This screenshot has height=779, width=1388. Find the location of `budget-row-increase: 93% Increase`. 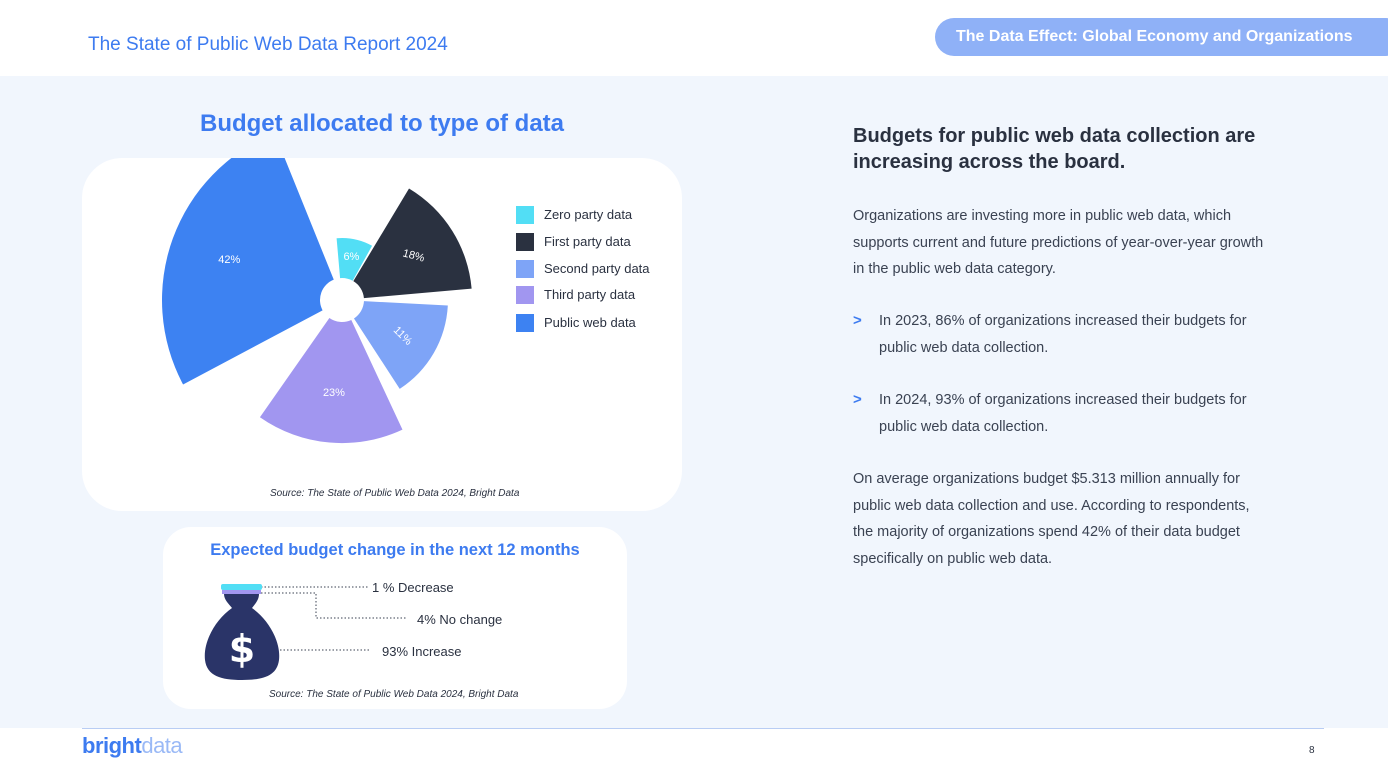

budget-row-increase: 93% Increase is located at coordinates (422, 651).